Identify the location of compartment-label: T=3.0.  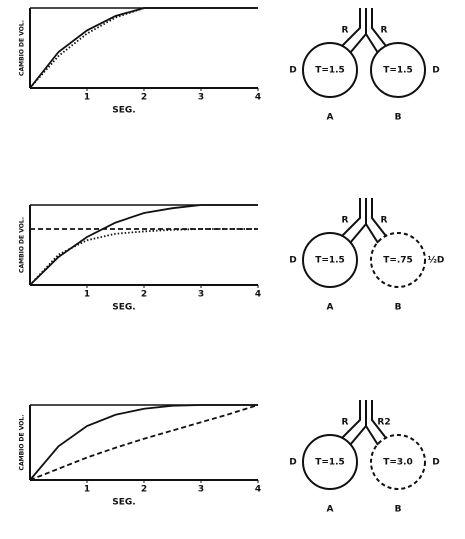
(398, 463).